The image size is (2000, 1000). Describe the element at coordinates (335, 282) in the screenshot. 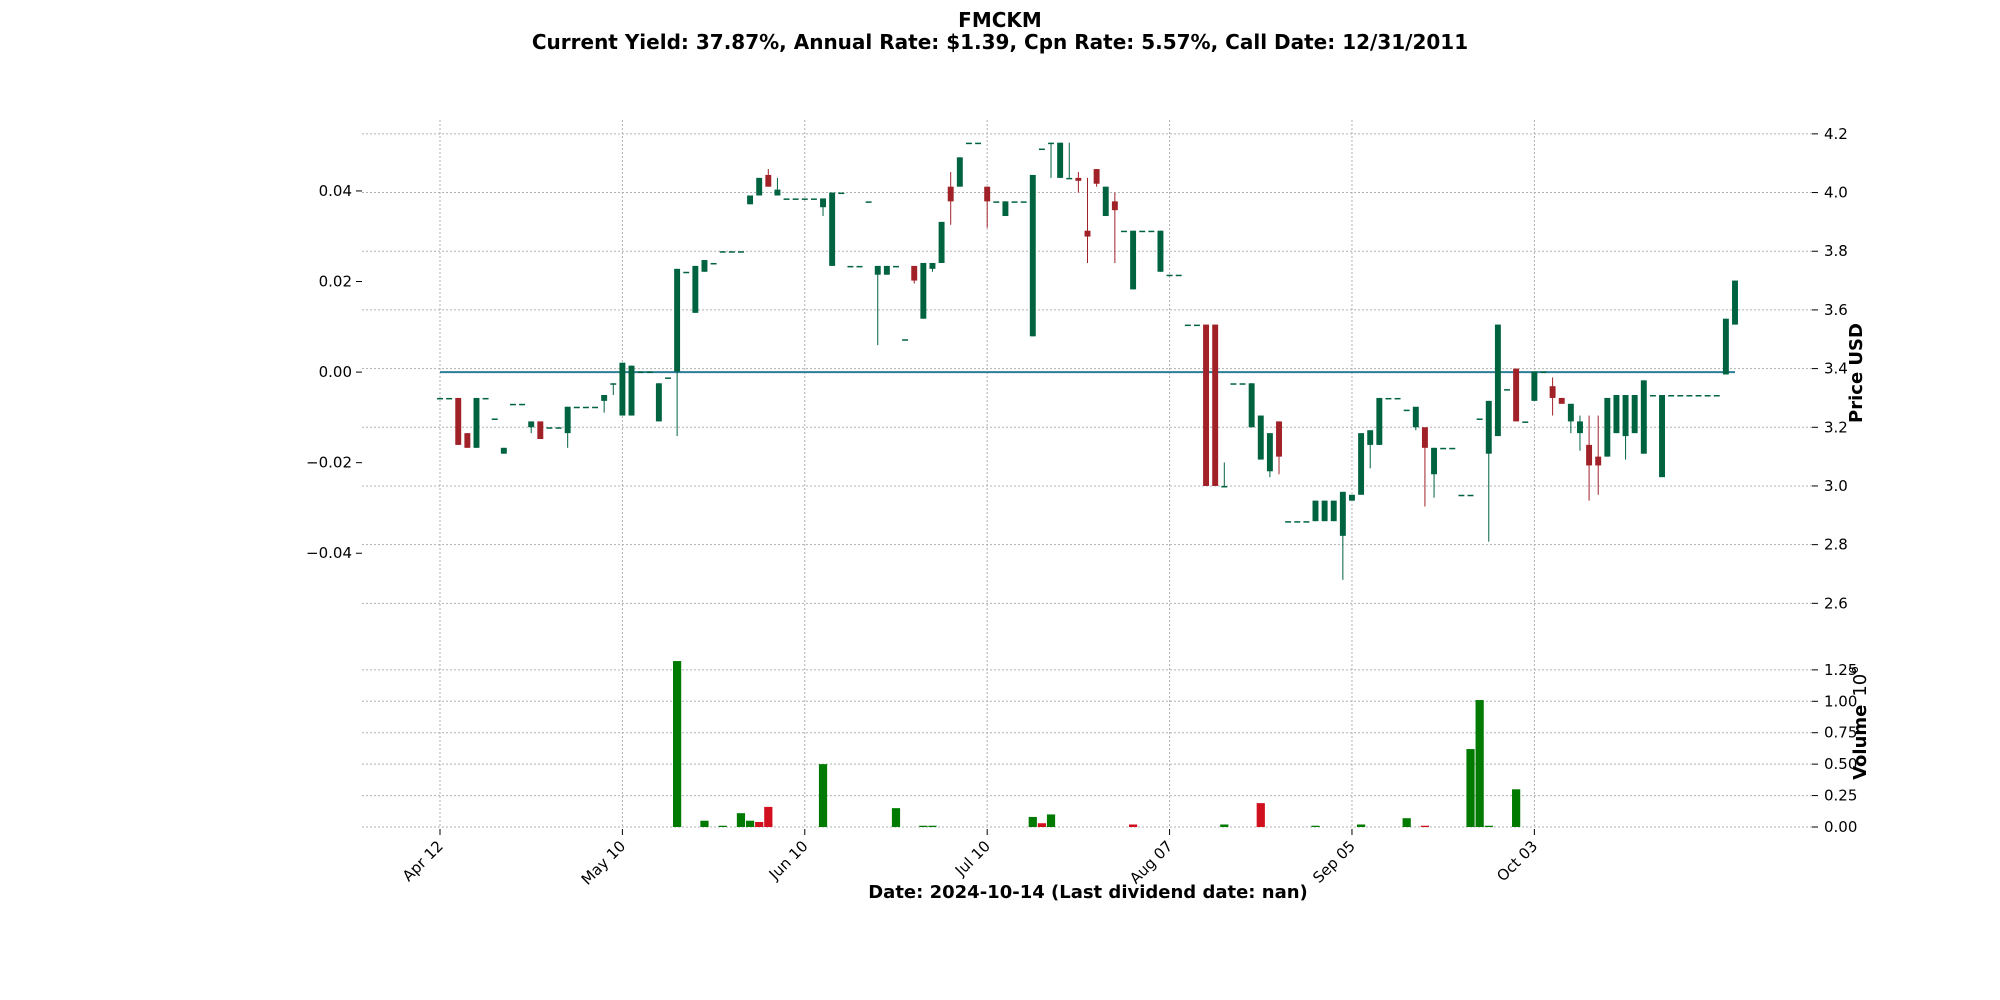

I see `yield-tick-label: 0.02` at that location.